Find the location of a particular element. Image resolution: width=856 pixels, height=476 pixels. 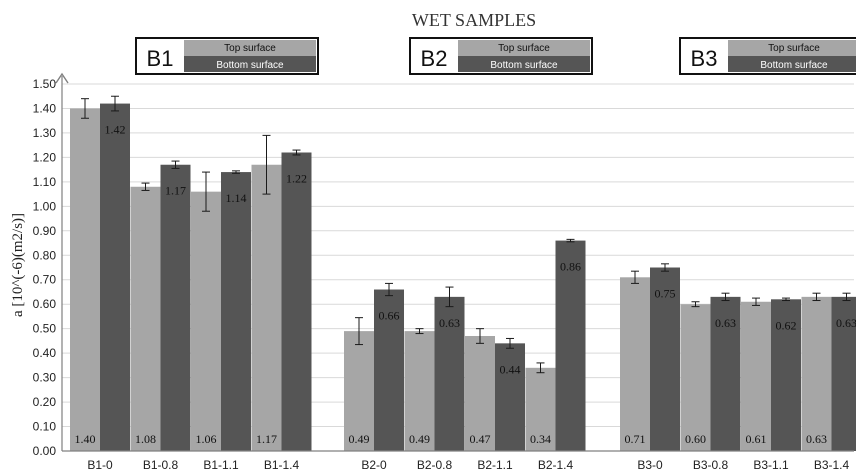

data-label-top-surface: 0.60 is located at coordinates (695, 439).